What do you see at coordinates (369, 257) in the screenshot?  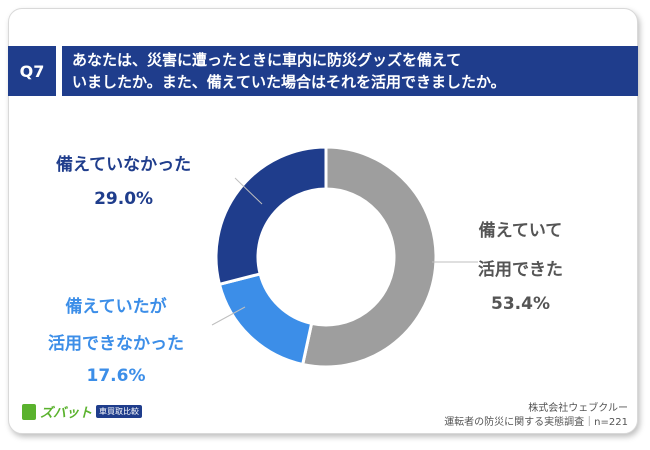 I see `slice-used` at bounding box center [369, 257].